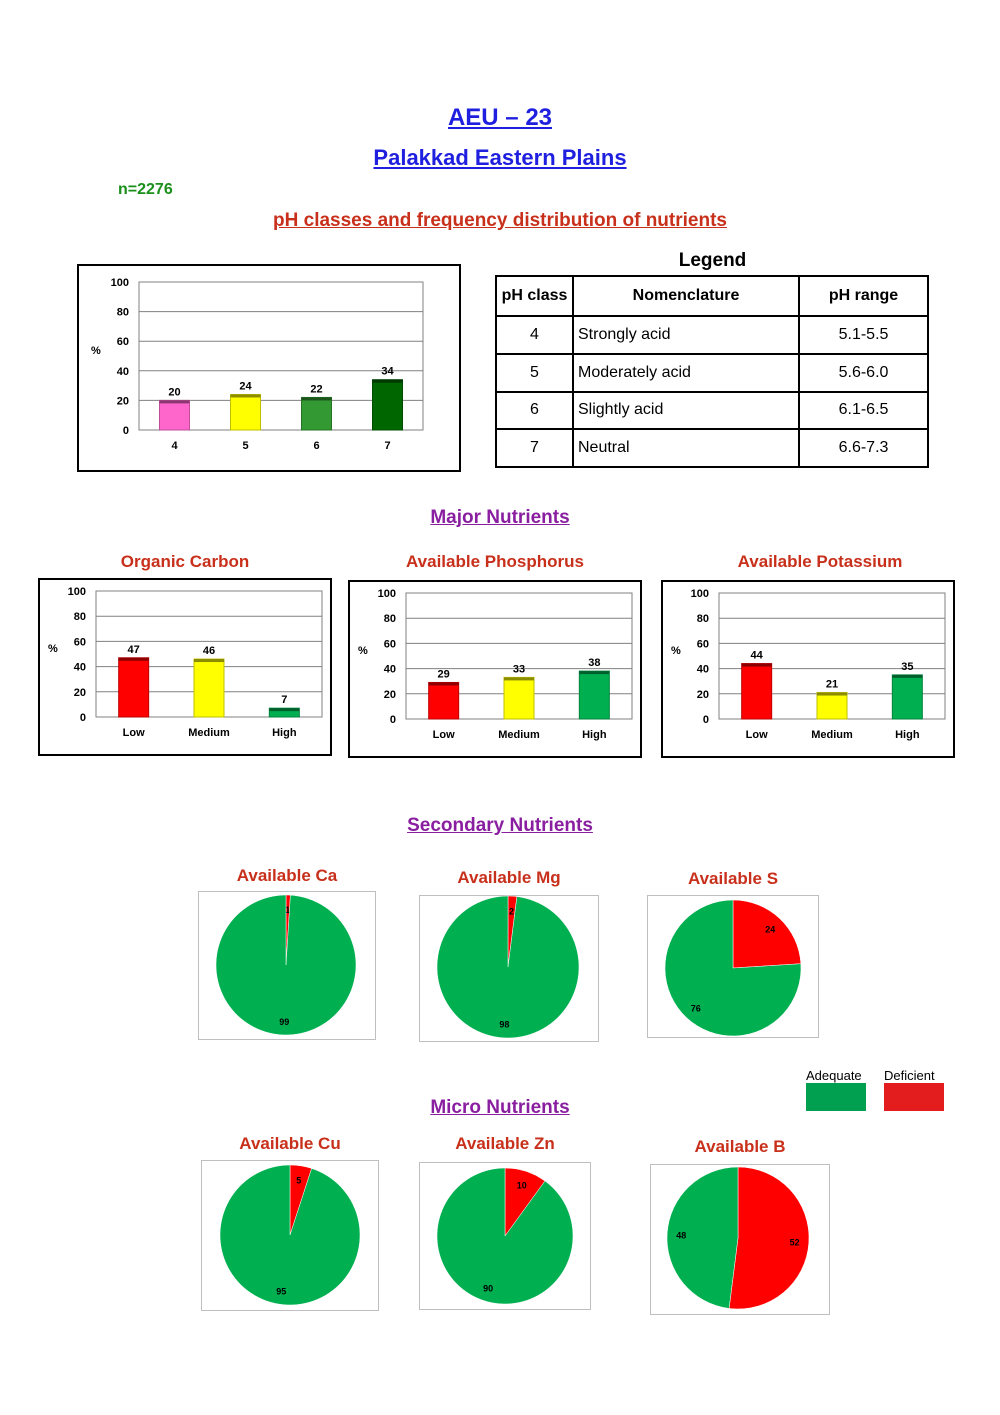 This screenshot has width=1000, height=1415. I want to click on pie-data-label: 1, so click(287, 910).